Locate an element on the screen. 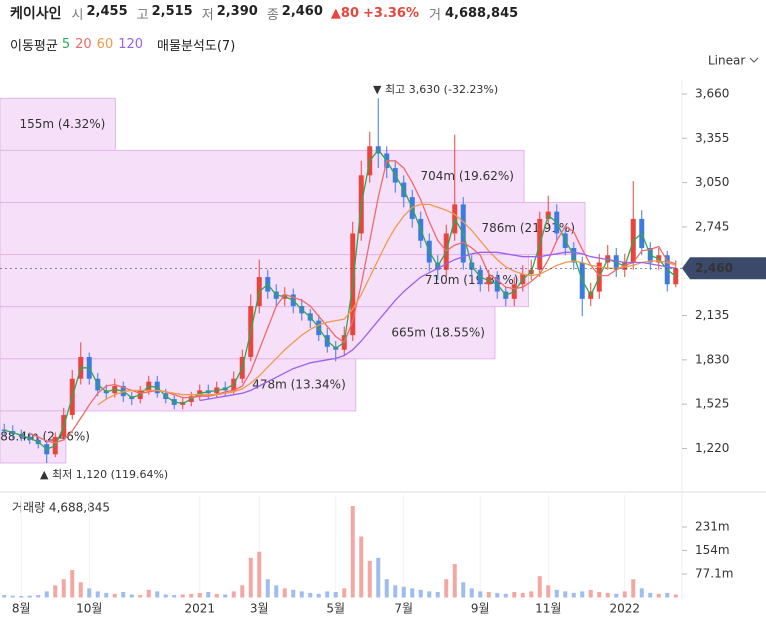 The image size is (766, 642). ma-line is located at coordinates (437, 326).